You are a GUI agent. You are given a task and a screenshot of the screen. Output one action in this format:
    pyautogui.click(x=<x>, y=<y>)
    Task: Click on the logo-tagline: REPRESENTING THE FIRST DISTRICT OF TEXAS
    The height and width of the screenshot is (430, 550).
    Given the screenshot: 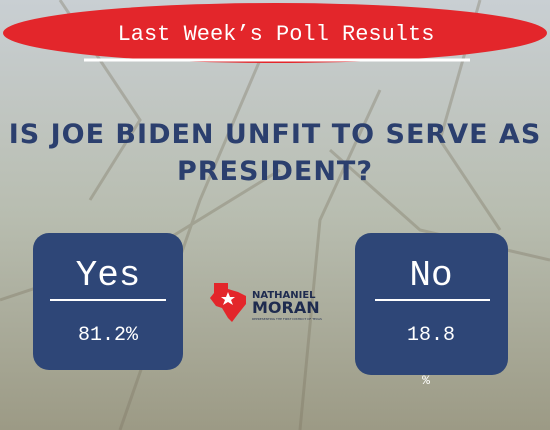 What is the action you would take?
    pyautogui.click(x=287, y=319)
    